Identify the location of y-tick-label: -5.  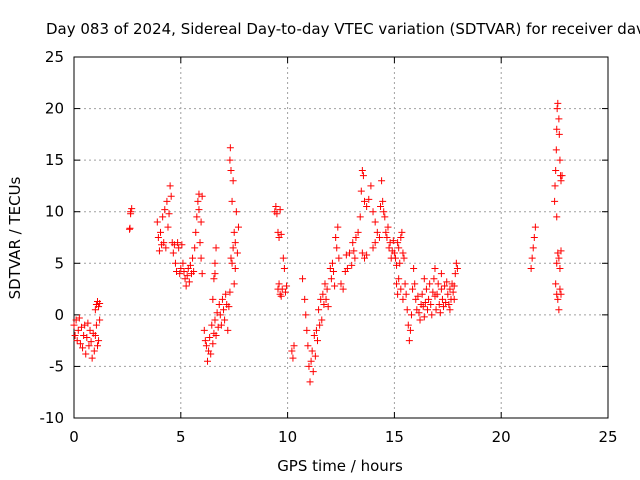
(56, 366).